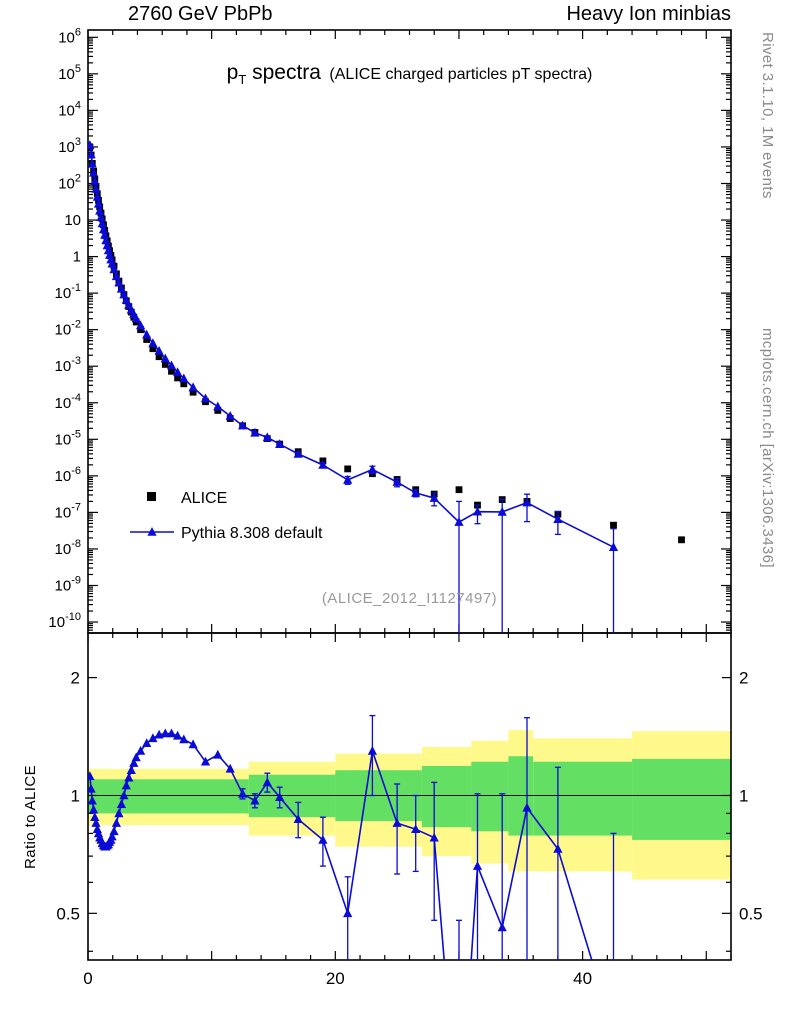 This screenshot has height=1024, width=786. Describe the element at coordinates (68, 475) in the screenshot. I see `y-tick-label: 10⁻⁶` at that location.